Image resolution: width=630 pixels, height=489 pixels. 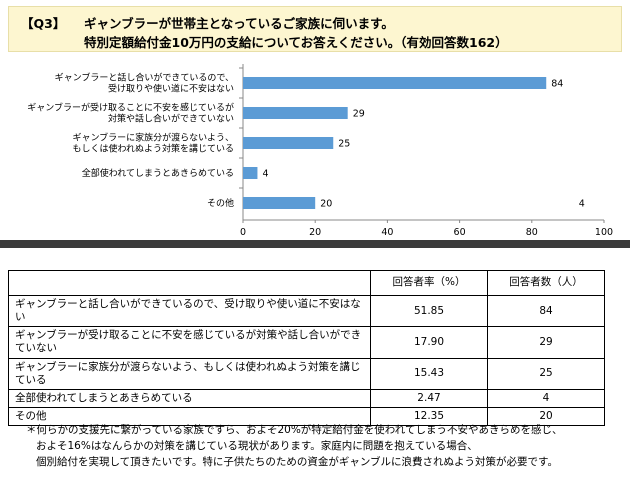 What do you see at coordinates (189, 398) in the screenshot?
I see `row-item: 全部使われてしまうとあきらめている` at bounding box center [189, 398].